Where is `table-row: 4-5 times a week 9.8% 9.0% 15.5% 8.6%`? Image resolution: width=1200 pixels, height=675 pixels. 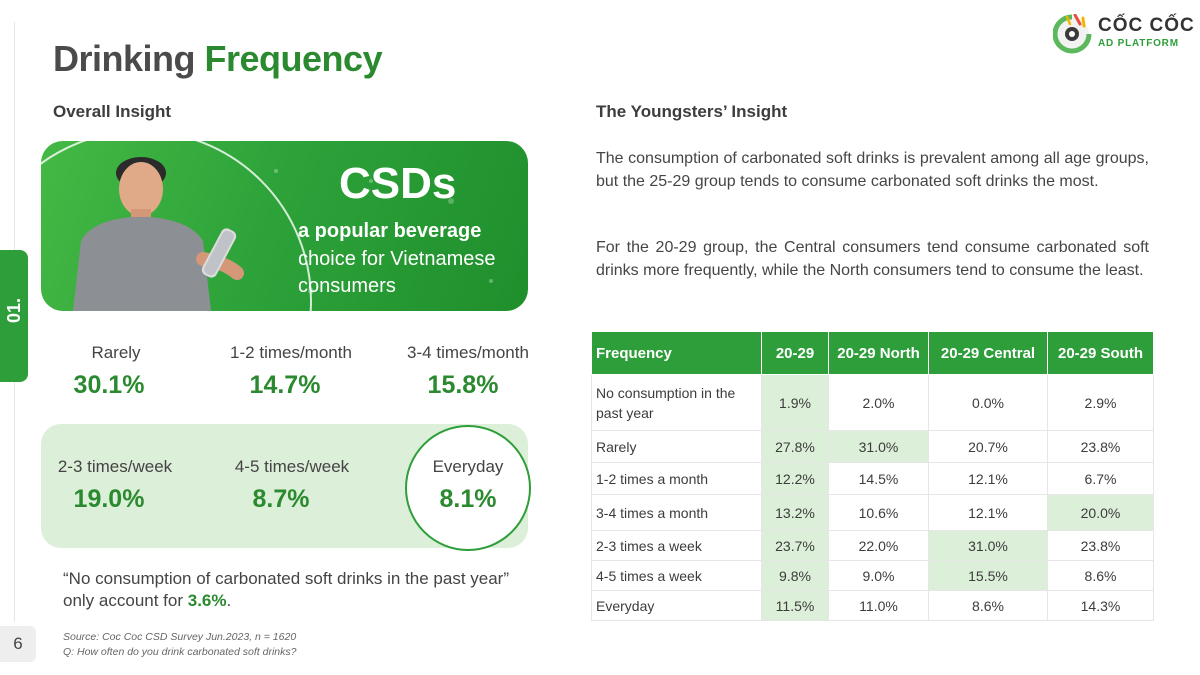 table-row: 4-5 times a week 9.8% 9.0% 15.5% 8.6% is located at coordinates (872, 575).